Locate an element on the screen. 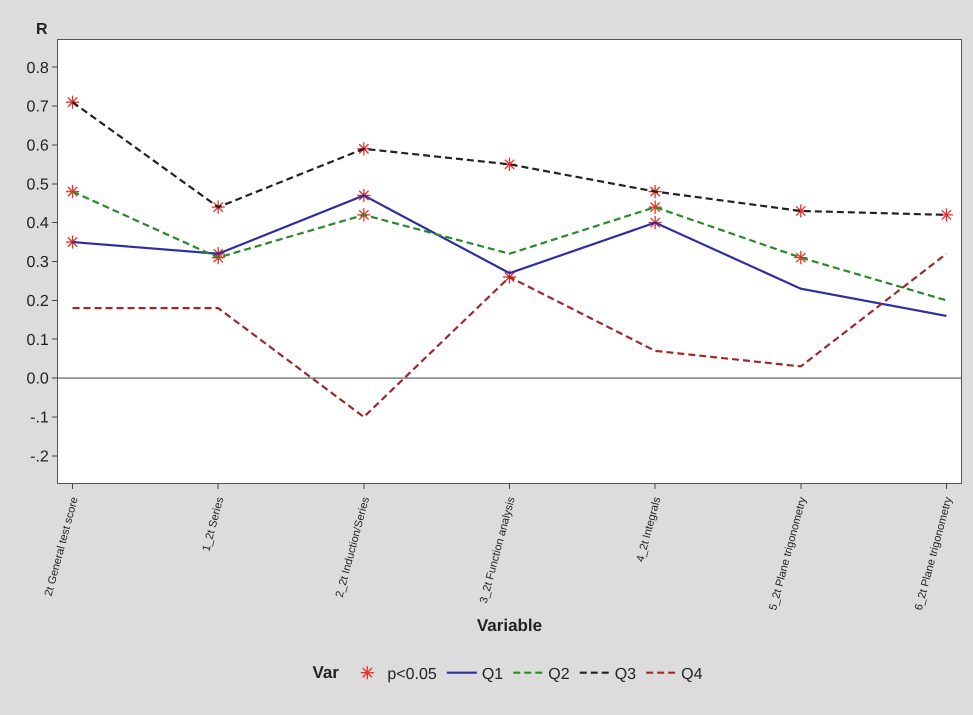  x-tick-label: 4_2t Integrals is located at coordinates (649, 529).